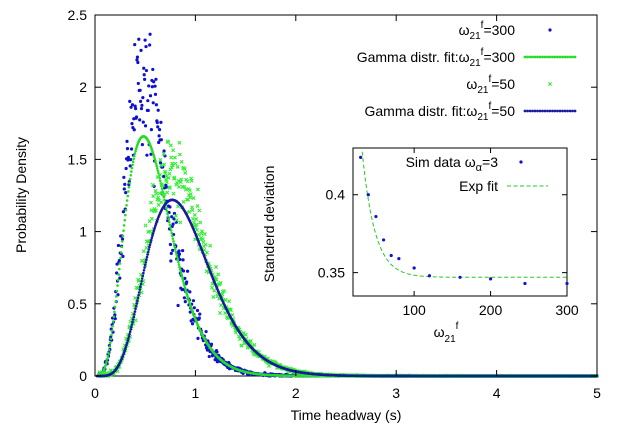 The width and height of the screenshot is (623, 429). I want to click on inset-sim-point, so click(414, 268).